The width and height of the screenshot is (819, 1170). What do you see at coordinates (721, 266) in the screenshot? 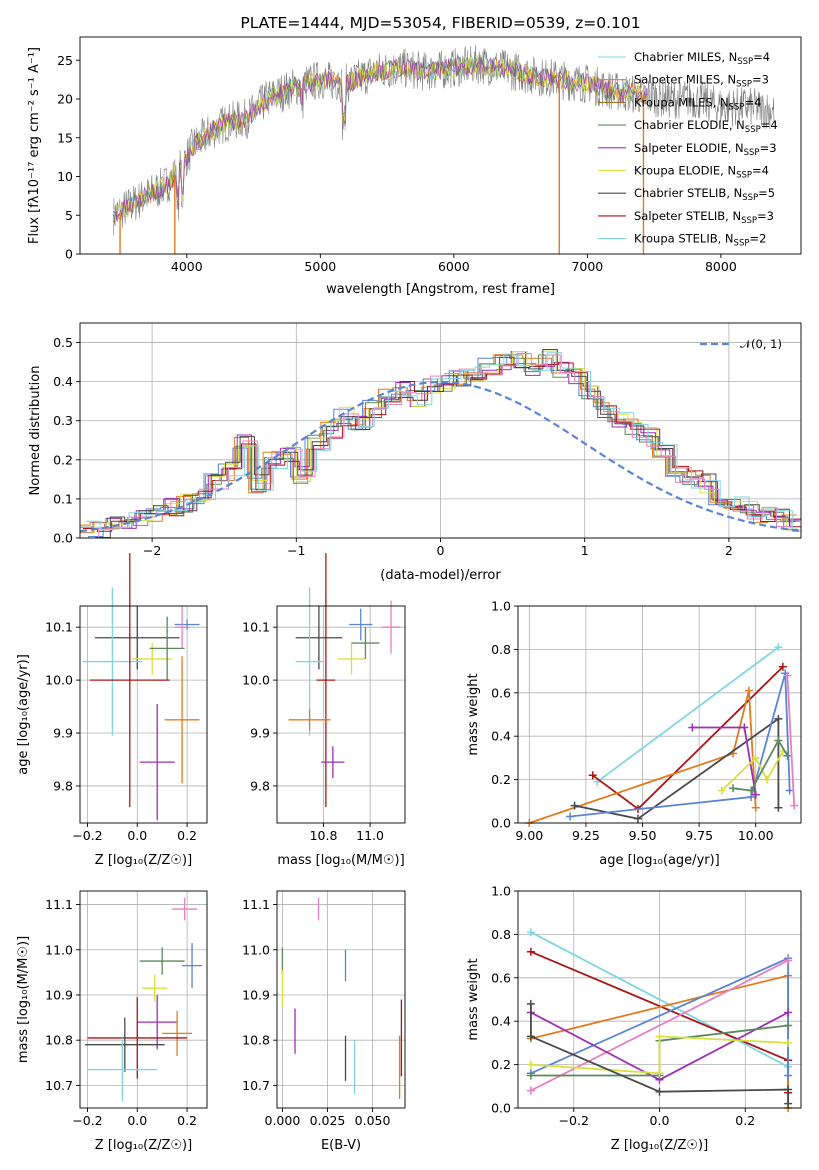
I see `x-tick-label: 8000` at bounding box center [721, 266].